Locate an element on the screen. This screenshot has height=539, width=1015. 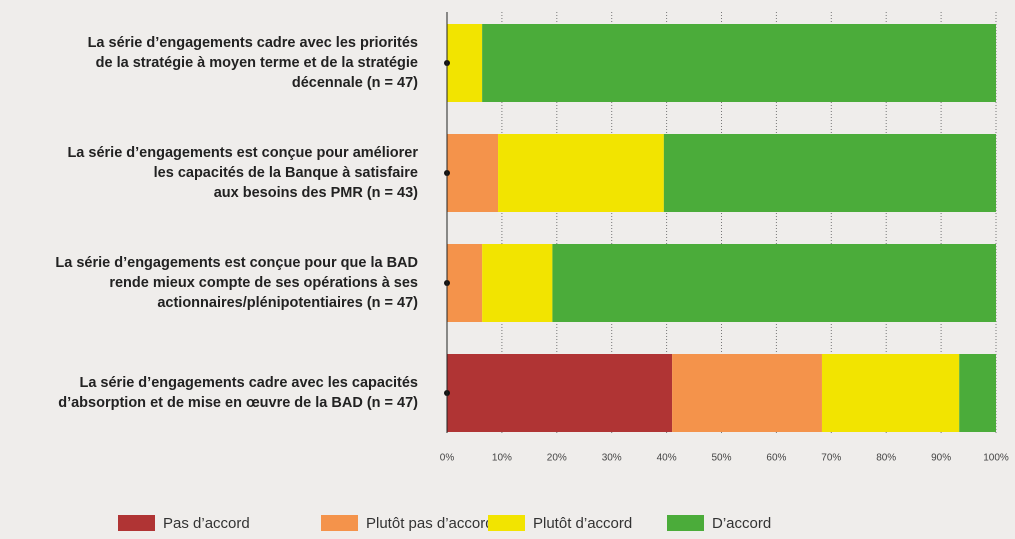
category-label: les capacités de la Banque à satisfaire is located at coordinates (286, 173).